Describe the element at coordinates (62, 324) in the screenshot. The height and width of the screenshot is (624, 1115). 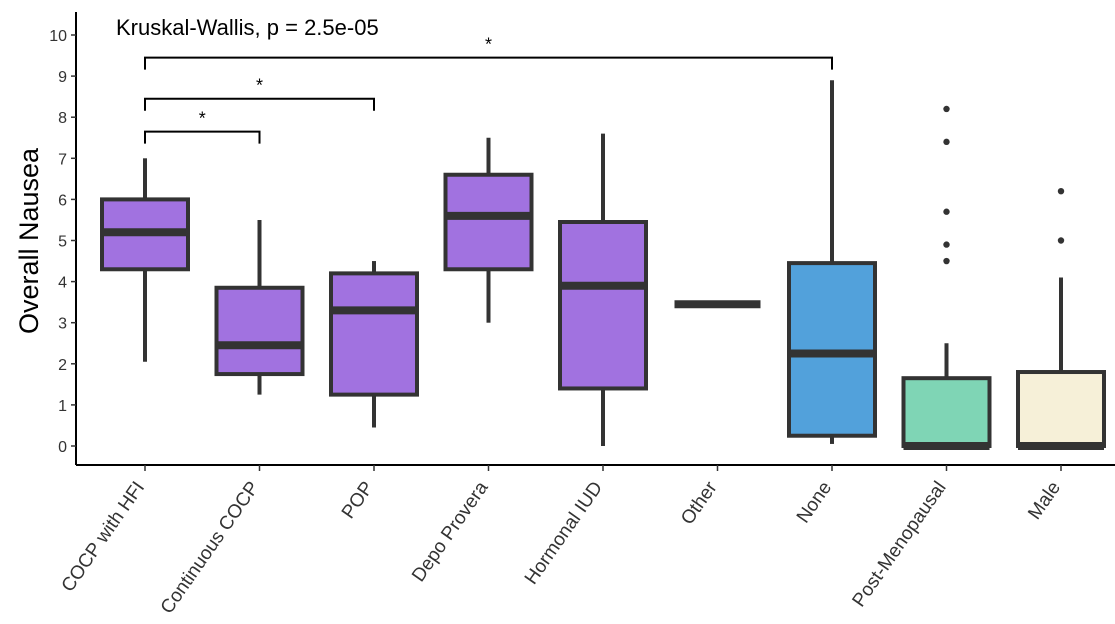
I see `y-tick-label-3: 3` at that location.